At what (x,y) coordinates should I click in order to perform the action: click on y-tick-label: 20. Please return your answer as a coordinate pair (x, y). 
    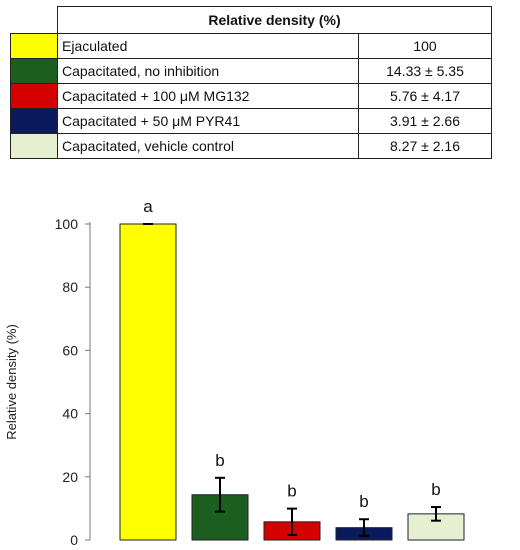
    Looking at the image, I should click on (70, 477).